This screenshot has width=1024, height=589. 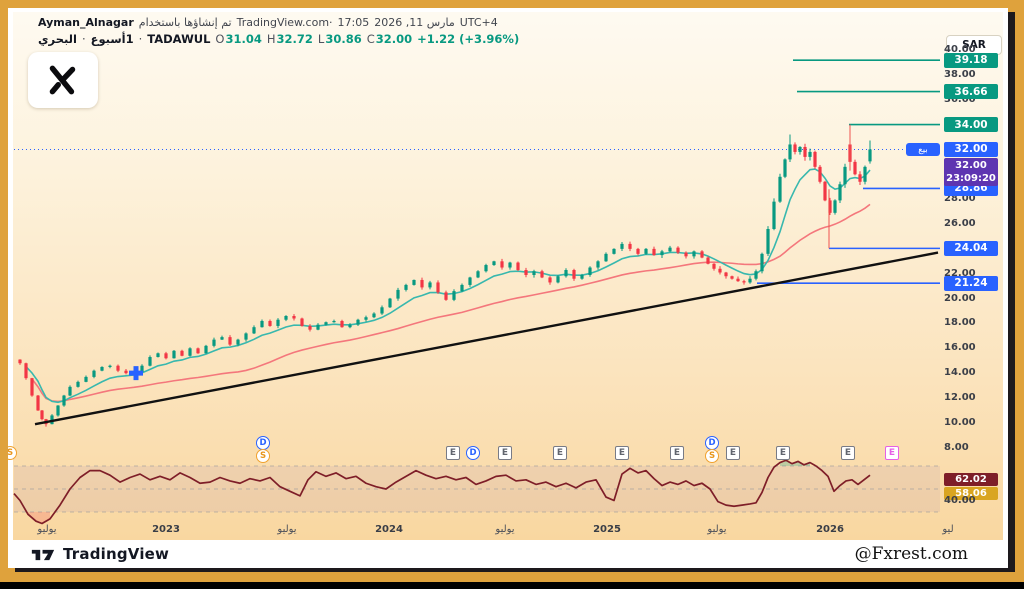 I want to click on open-value: 31.04, so click(x=243, y=39).